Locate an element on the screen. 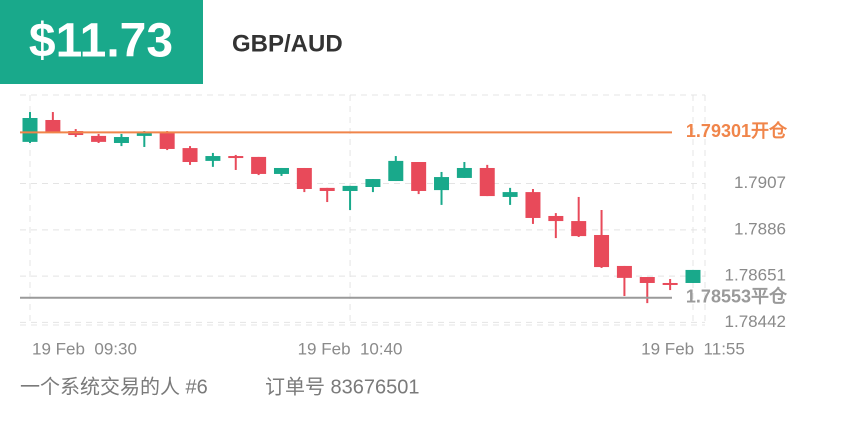  x-tick-label: 19 Feb 10:40 is located at coordinates (350, 348).